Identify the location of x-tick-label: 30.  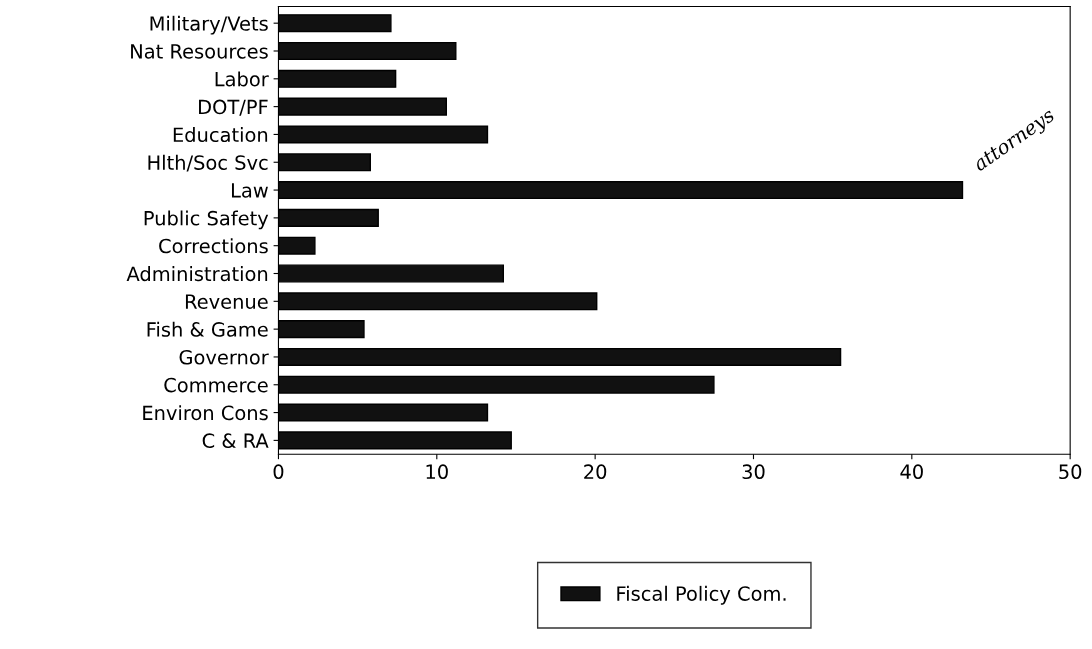
(753, 472).